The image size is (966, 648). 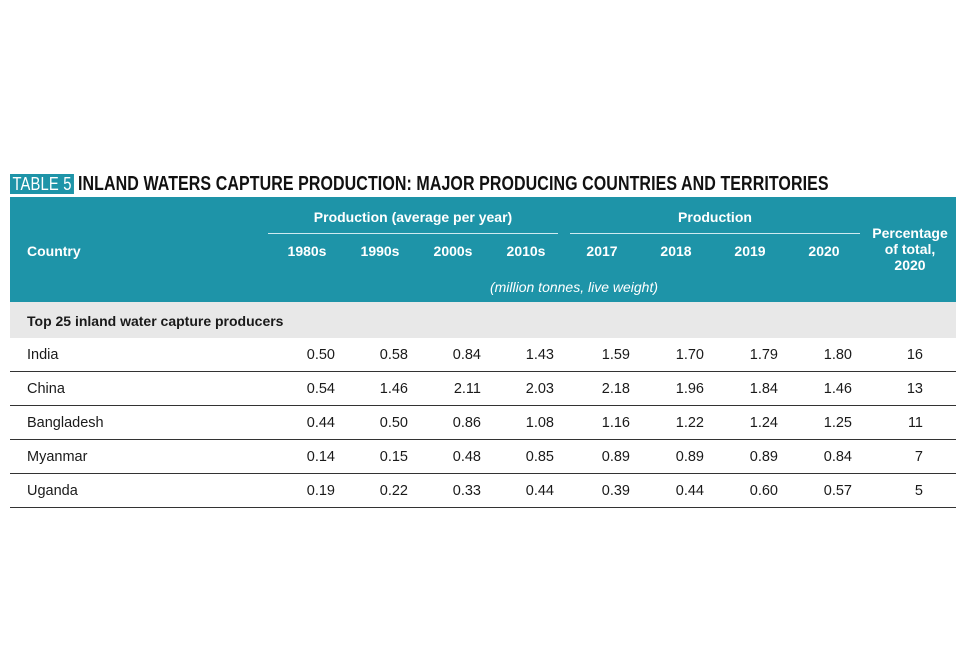 I want to click on table-row: Myanmar 0.14 0.15 0.48 0.85 0.89 0.89 0.89 0.84 7, so click(x=483, y=457).